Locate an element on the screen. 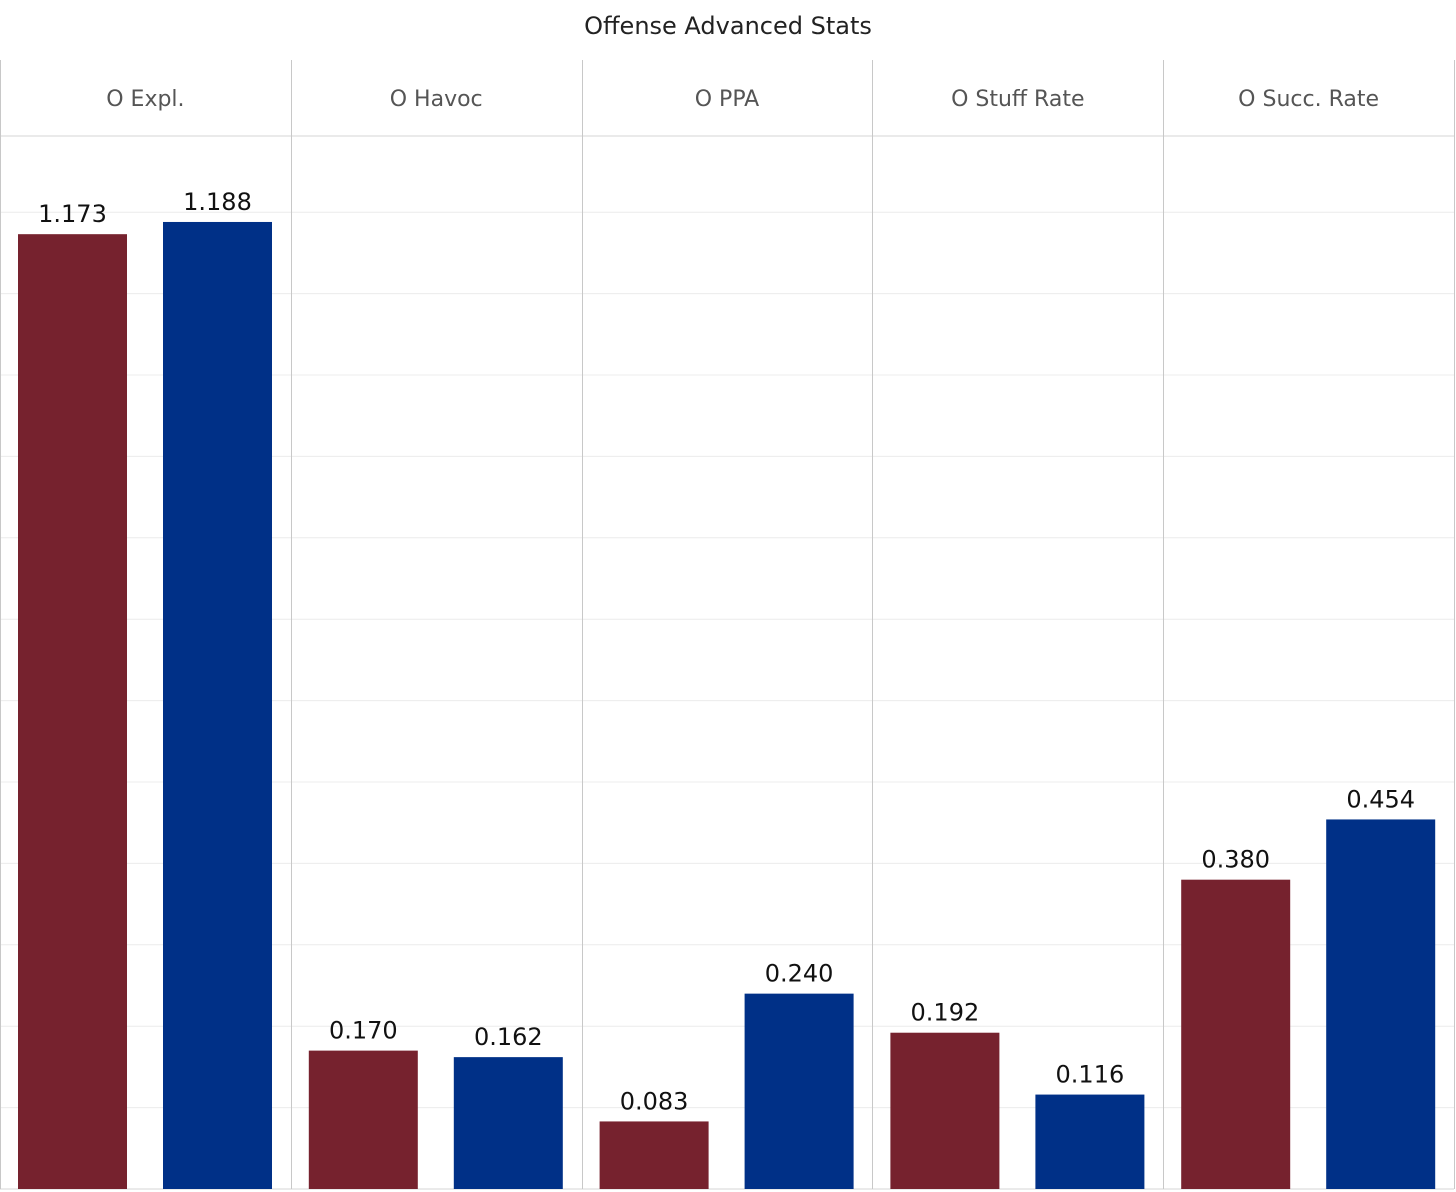 The height and width of the screenshot is (1192, 1456). column-header-2: O PPA is located at coordinates (727, 99).